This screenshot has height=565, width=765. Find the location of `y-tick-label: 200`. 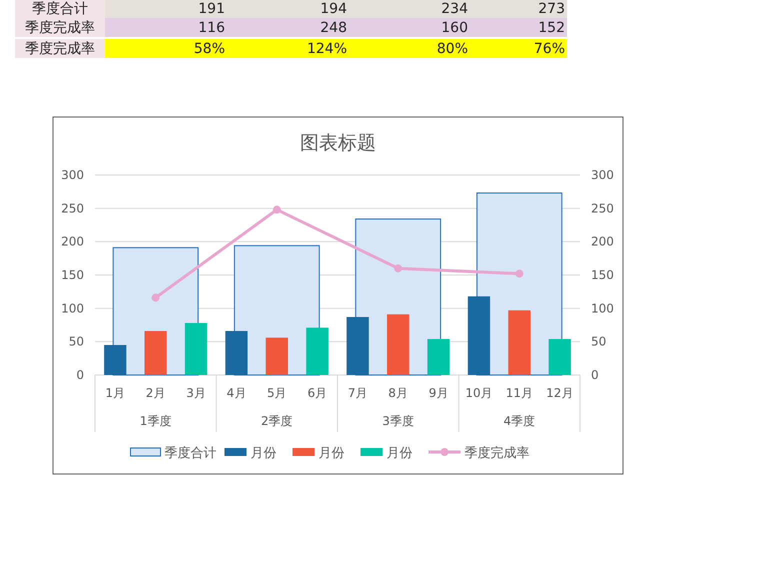

y-tick-label: 200 is located at coordinates (72, 241).